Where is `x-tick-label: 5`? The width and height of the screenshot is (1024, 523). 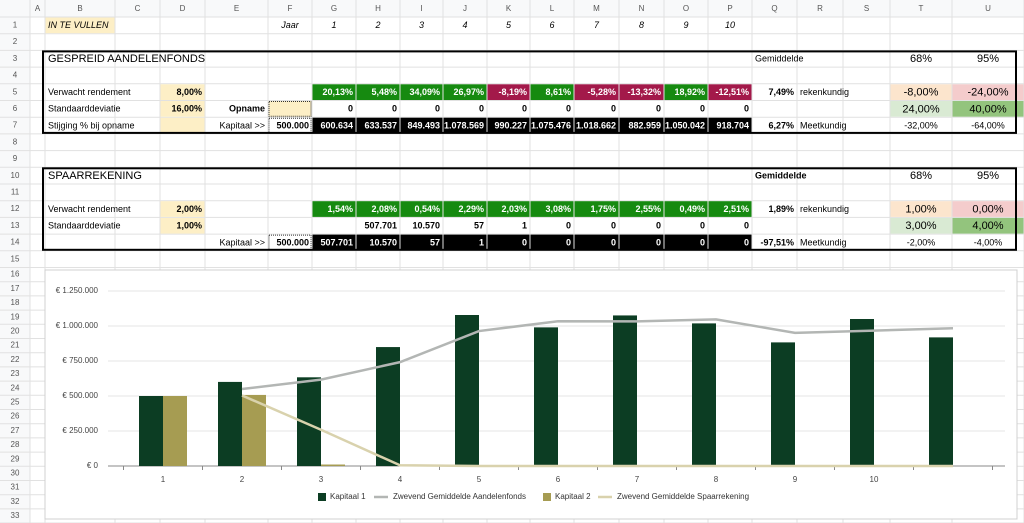
x-tick-label: 5 is located at coordinates (479, 479).